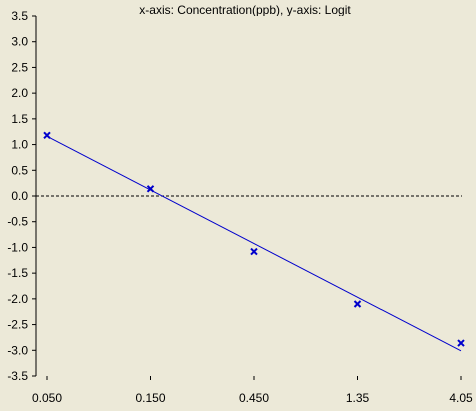  What do you see at coordinates (19, 145) in the screenshot?
I see `y-tick-label: 1.0` at bounding box center [19, 145].